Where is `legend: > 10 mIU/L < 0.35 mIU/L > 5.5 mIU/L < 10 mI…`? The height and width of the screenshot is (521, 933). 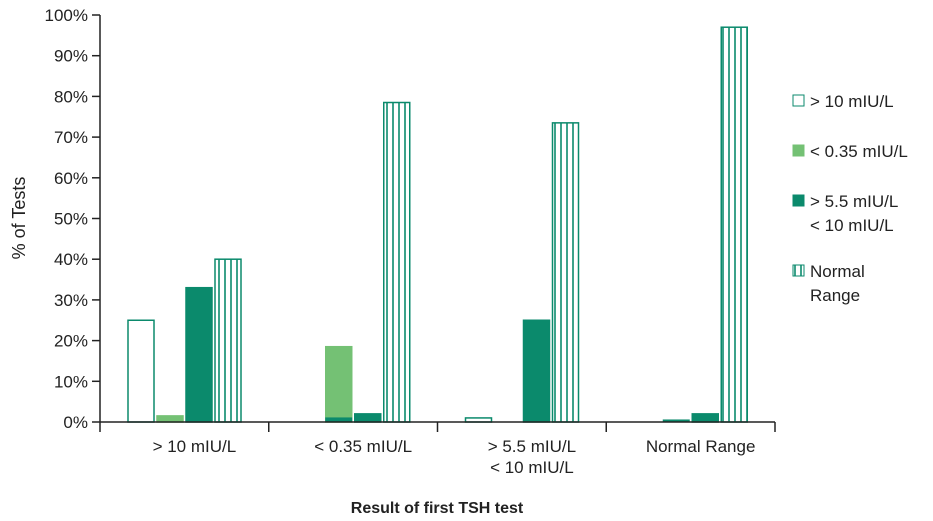 legend: > 10 mIU/L < 0.35 mIU/L > 5.5 mIU/L < 10 mI… is located at coordinates (850, 198).